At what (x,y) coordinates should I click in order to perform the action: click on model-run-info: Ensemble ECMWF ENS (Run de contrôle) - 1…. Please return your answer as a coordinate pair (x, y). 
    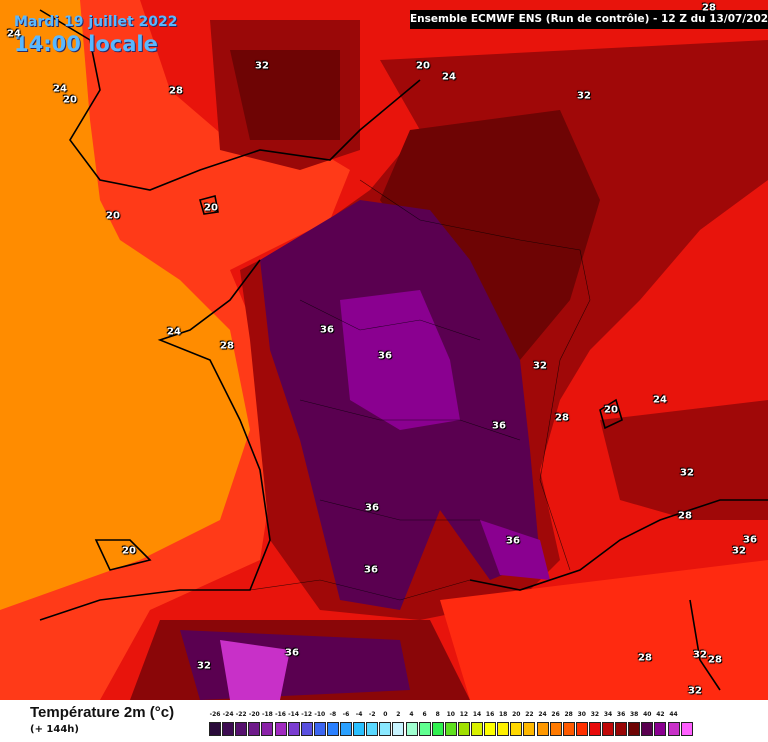
    Looking at the image, I should click on (589, 19).